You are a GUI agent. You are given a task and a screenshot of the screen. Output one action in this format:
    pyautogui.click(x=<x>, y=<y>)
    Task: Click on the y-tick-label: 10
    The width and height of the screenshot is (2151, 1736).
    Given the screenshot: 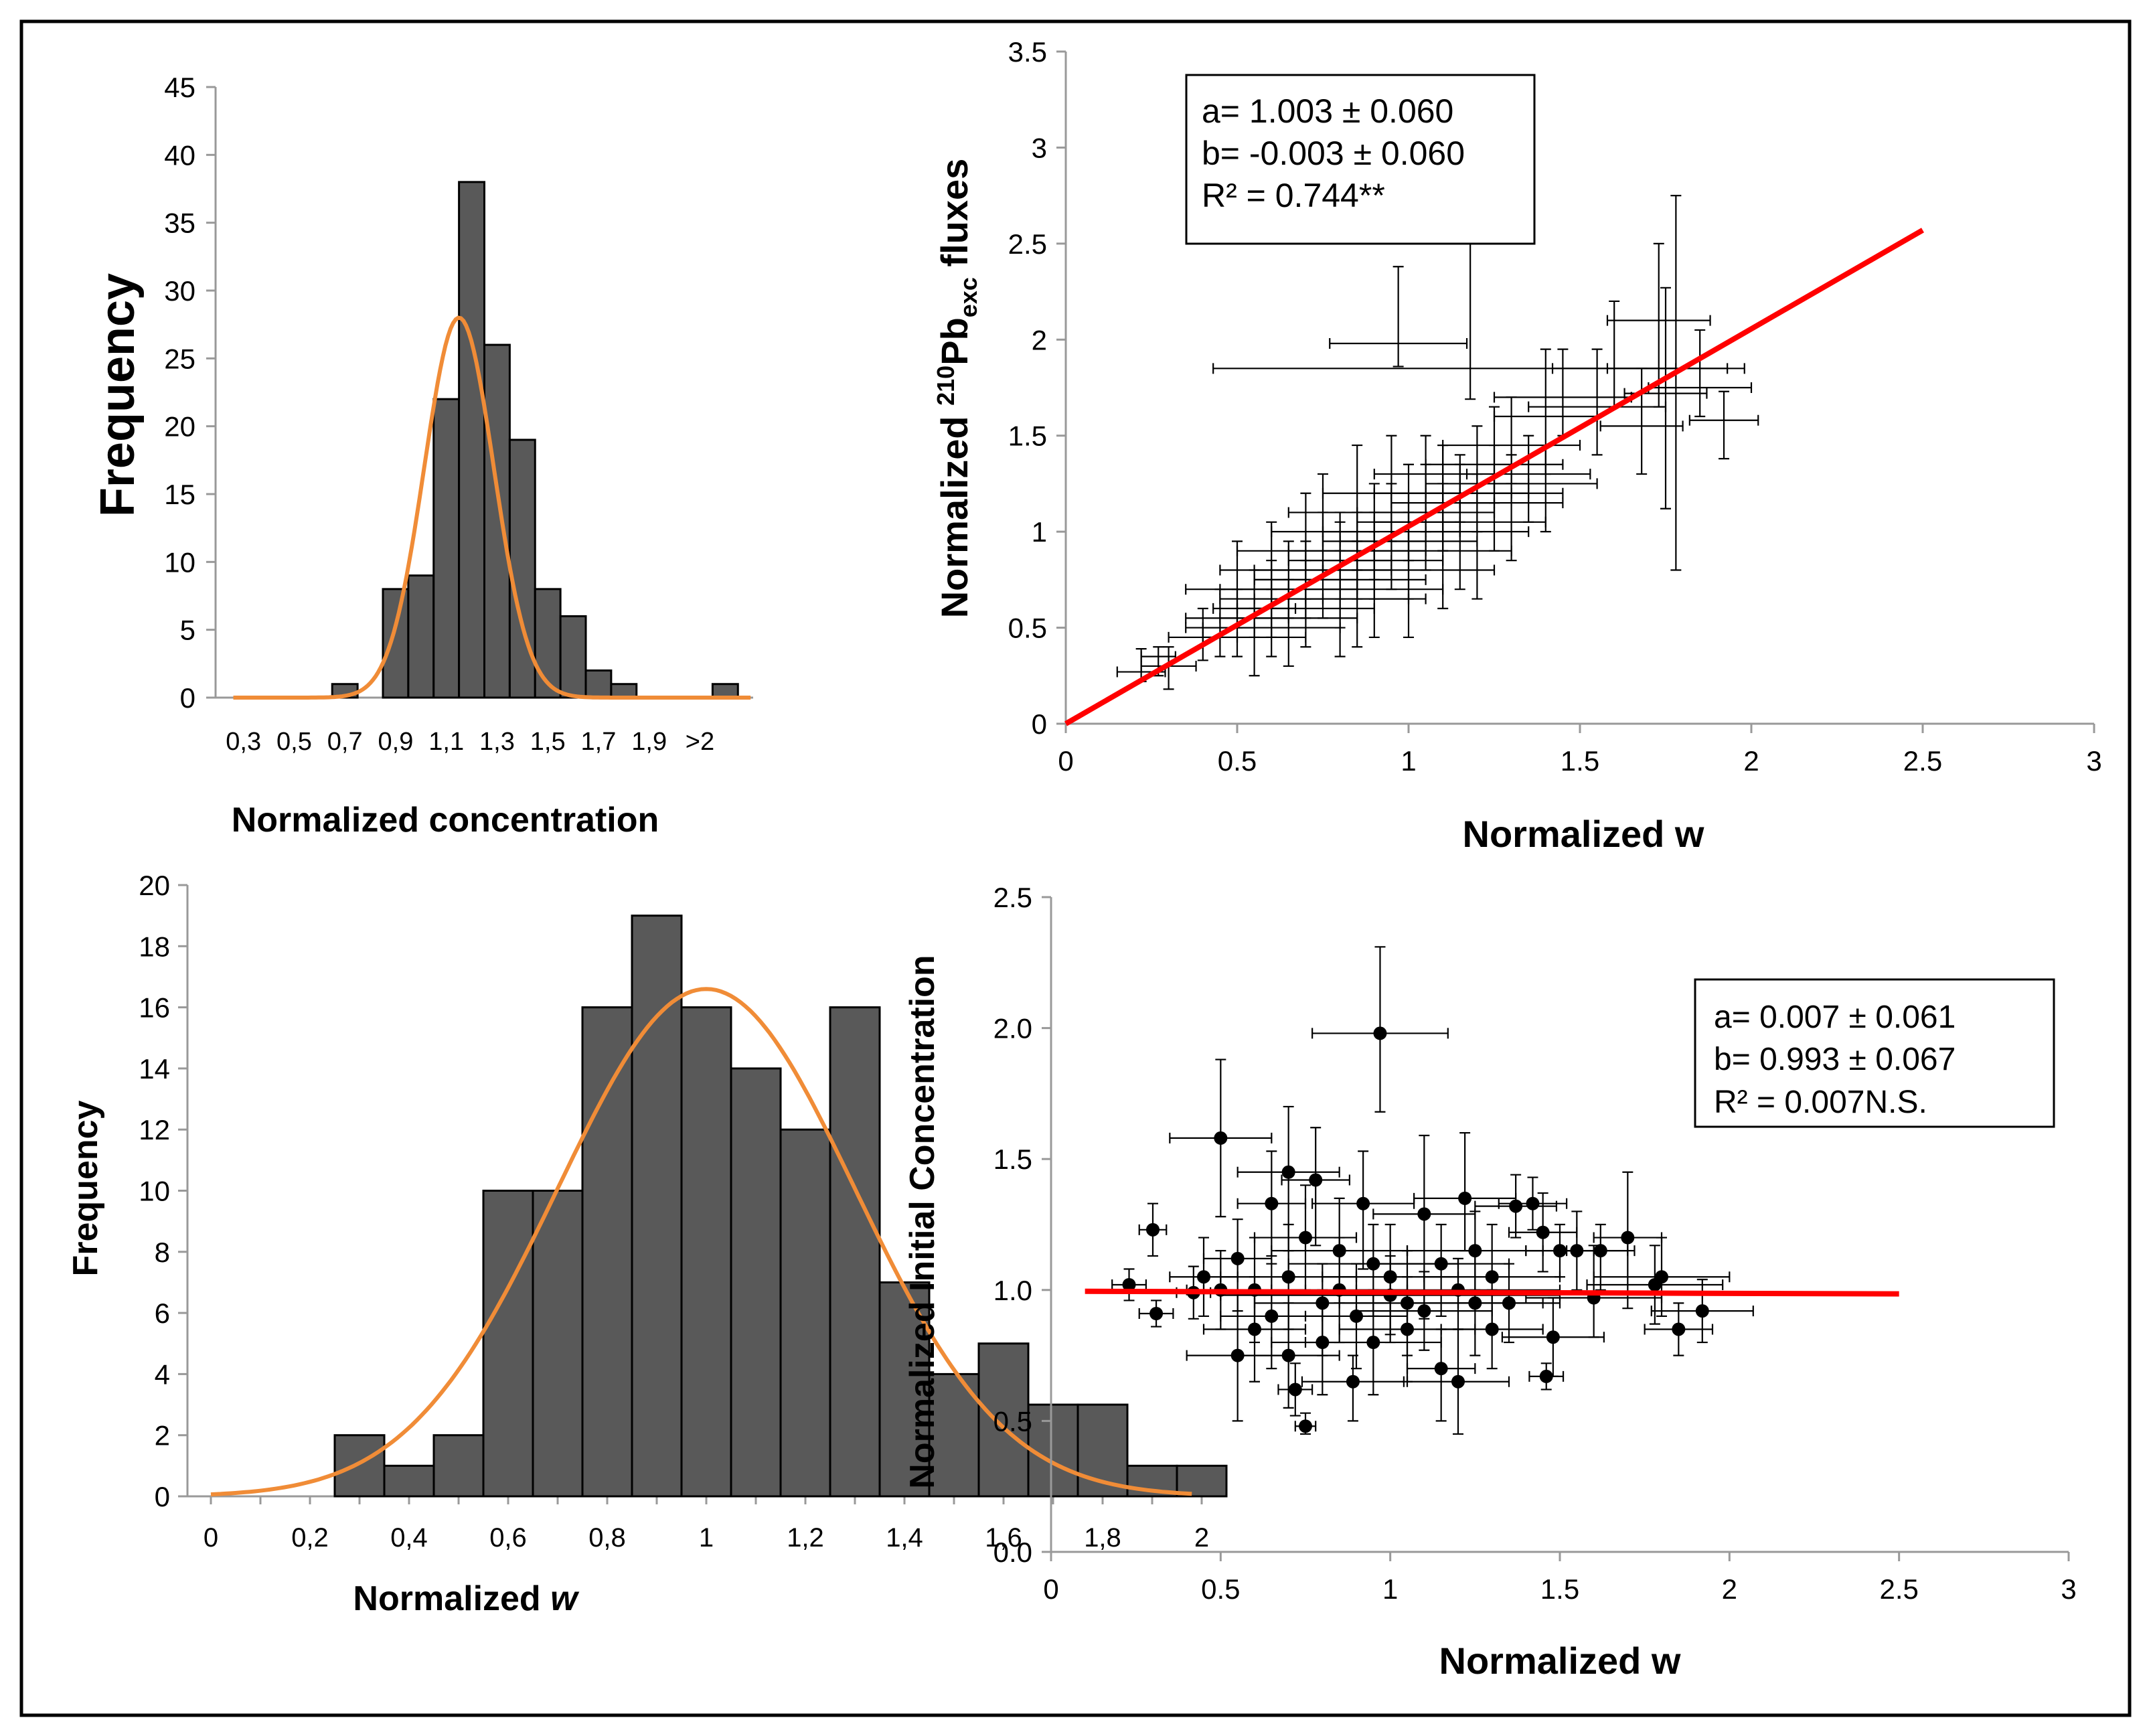 What is the action you would take?
    pyautogui.click(x=179, y=562)
    